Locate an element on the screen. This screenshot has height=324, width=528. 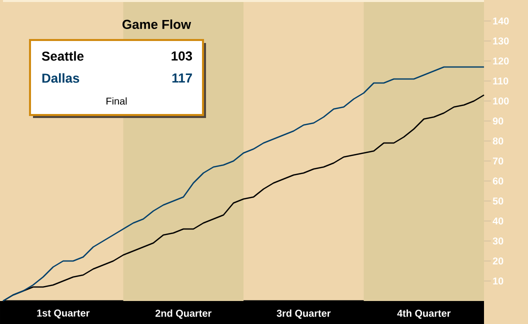
y-tick-label: 20 is located at coordinates (498, 261).